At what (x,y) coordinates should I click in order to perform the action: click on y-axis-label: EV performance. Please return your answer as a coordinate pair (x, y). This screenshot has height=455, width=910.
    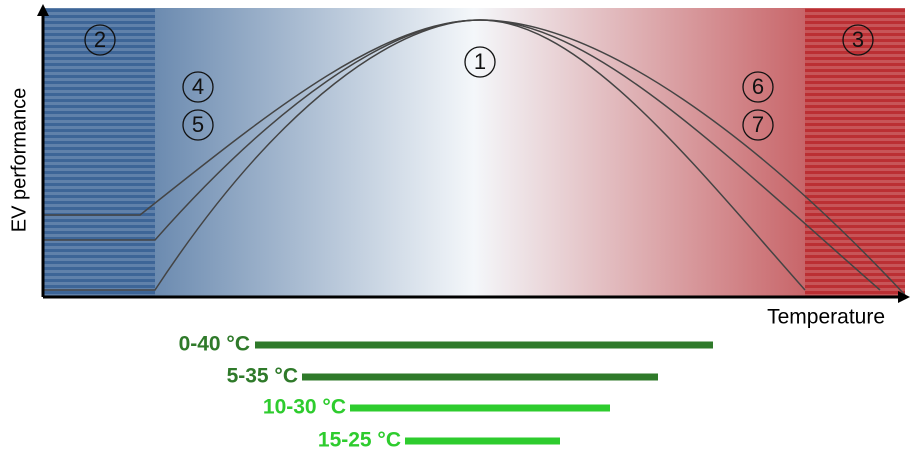
    Looking at the image, I should click on (19, 160).